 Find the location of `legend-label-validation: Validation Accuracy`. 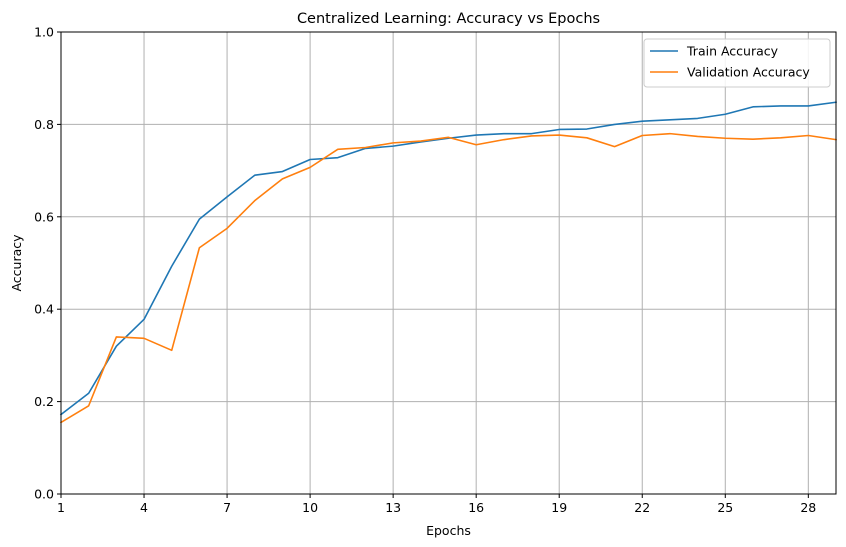

legend-label-validation: Validation Accuracy is located at coordinates (748, 72).